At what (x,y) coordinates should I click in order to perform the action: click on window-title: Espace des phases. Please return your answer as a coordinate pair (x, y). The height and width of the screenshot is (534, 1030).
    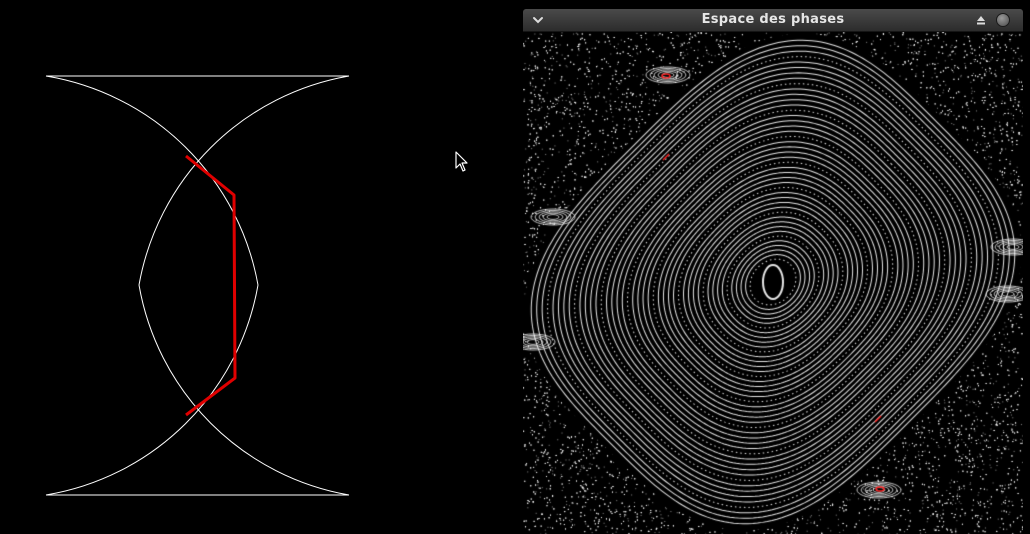
    Looking at the image, I should click on (773, 19).